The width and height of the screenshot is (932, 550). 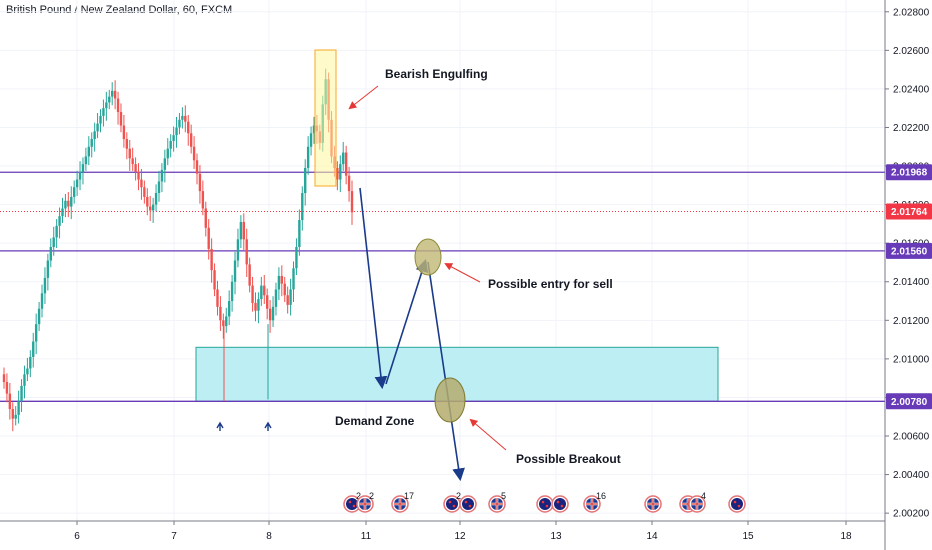 What do you see at coordinates (652, 536) in the screenshot?
I see `time-tick-label: 14` at bounding box center [652, 536].